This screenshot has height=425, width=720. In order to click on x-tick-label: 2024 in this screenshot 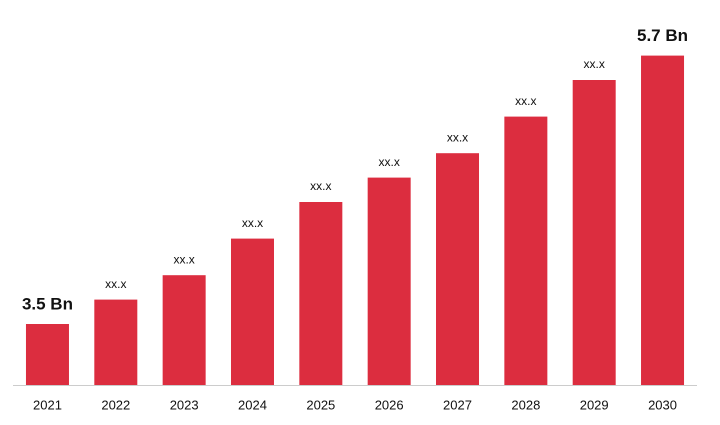, I will do `click(252, 404)`.